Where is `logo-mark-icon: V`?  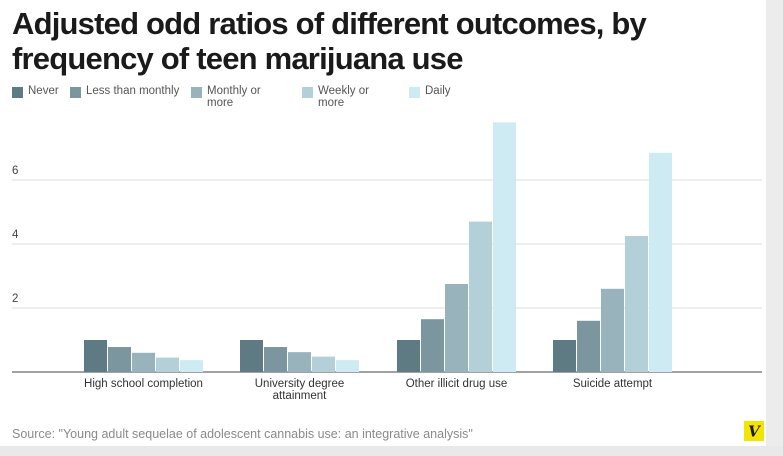
logo-mark-icon: V is located at coordinates (754, 431).